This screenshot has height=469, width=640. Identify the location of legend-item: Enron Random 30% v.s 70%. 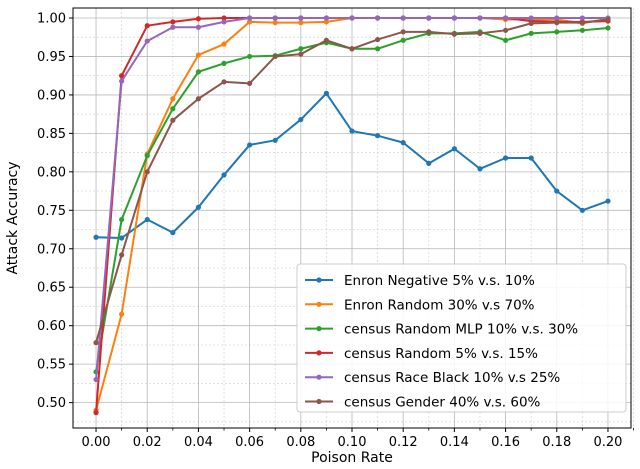
(420, 305).